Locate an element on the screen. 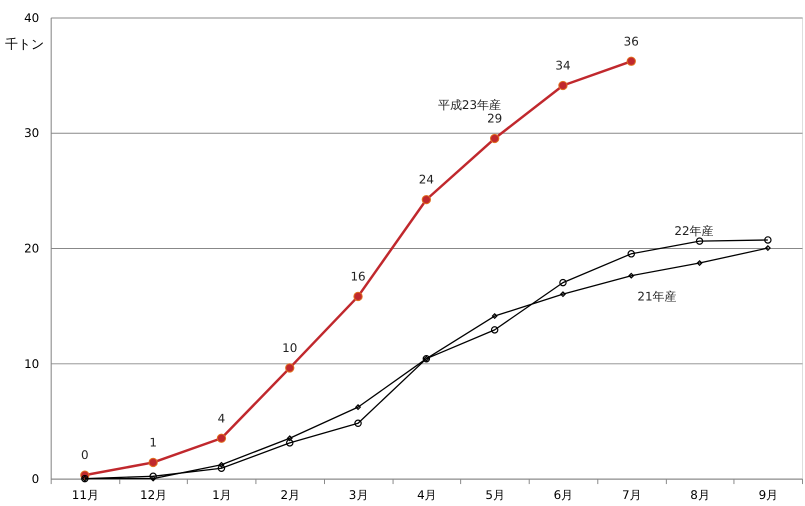 This screenshot has width=805, height=506. data-label: 4 is located at coordinates (222, 418).